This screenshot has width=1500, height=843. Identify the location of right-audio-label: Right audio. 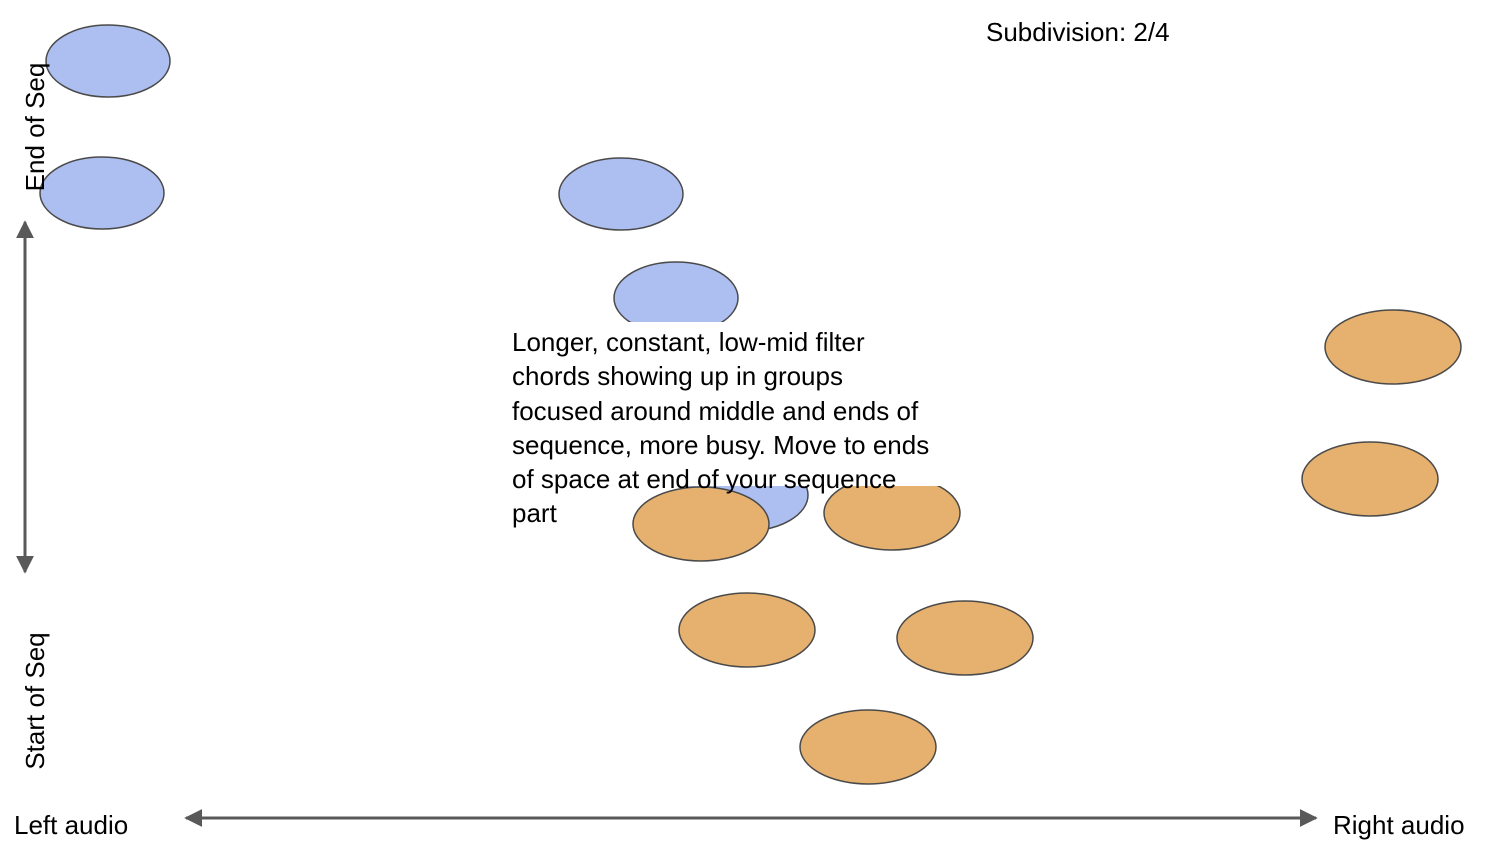
(1399, 825).